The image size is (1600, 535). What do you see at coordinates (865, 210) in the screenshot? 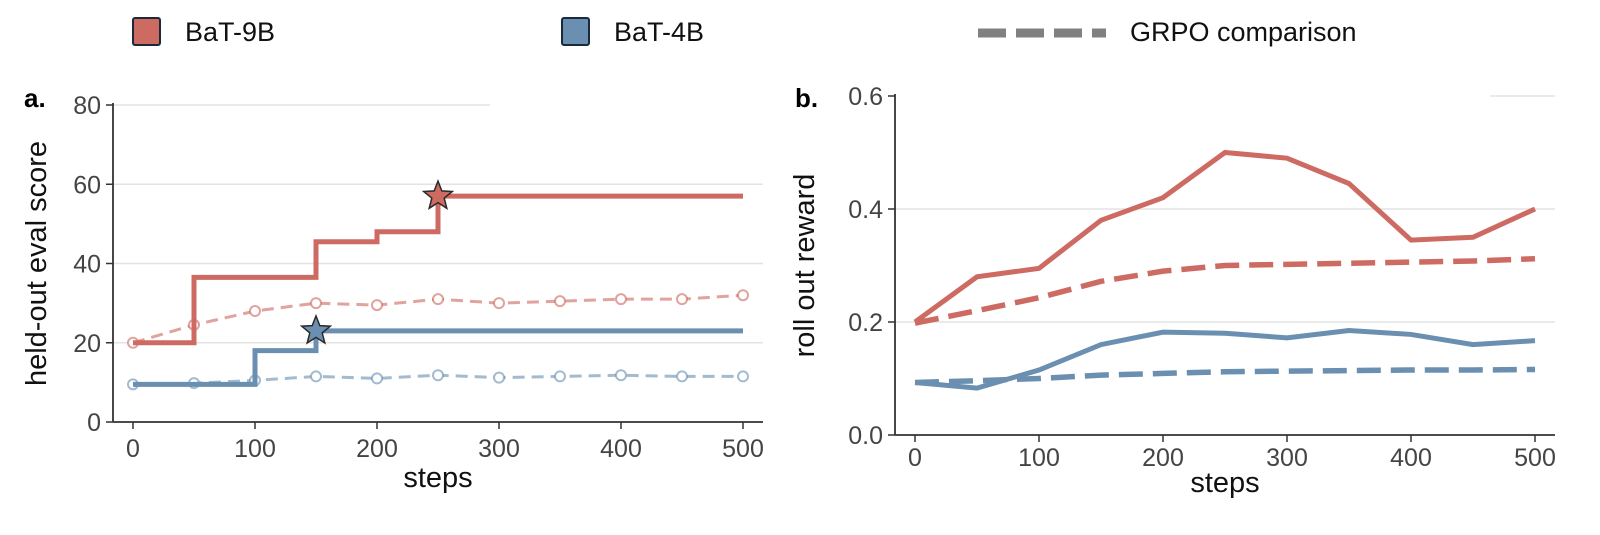
I see `y-tick-label-2: 0.4` at bounding box center [865, 210].